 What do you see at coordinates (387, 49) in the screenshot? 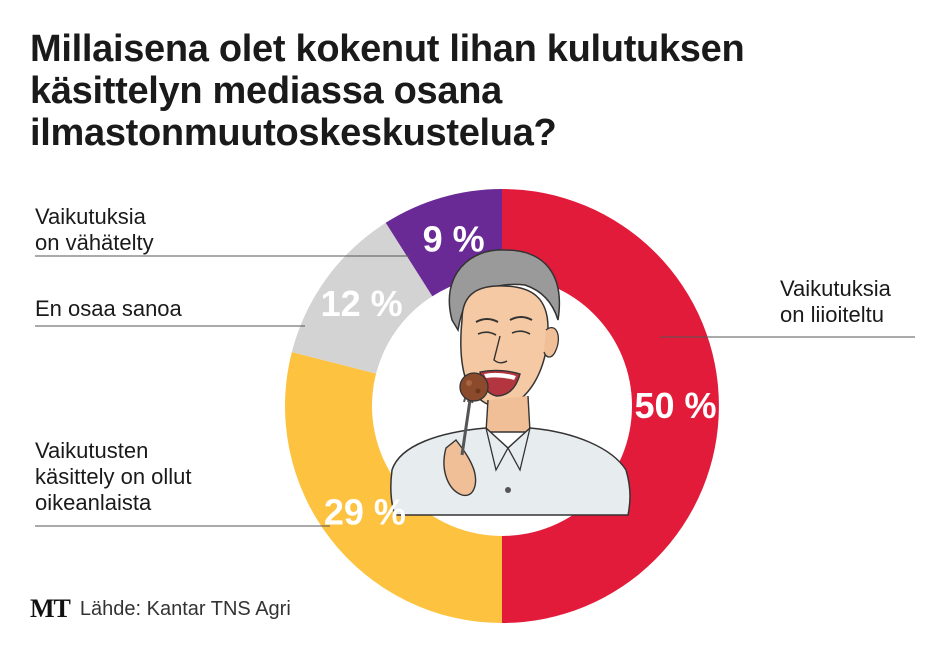
I see `title-line-1: Millaisena olet kokenut lihan kulutuksen` at bounding box center [387, 49].